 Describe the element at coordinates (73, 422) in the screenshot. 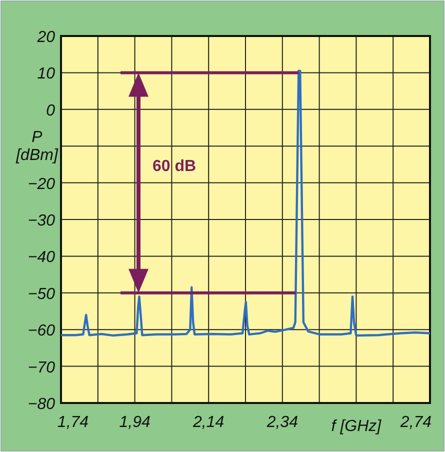

I see `x-tick-label: 1,74` at that location.